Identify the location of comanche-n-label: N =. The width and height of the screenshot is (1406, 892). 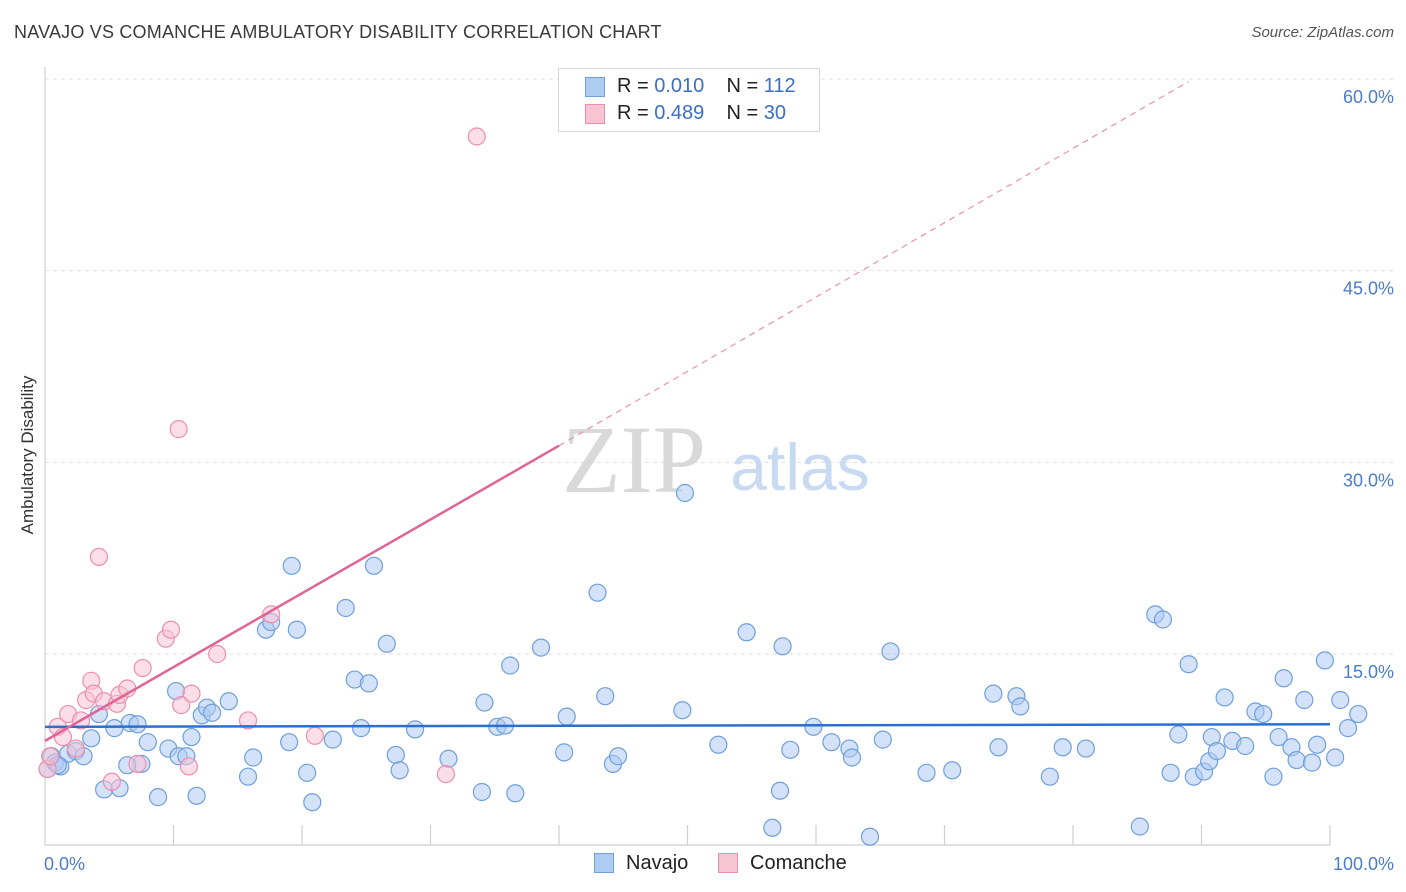
(745, 113).